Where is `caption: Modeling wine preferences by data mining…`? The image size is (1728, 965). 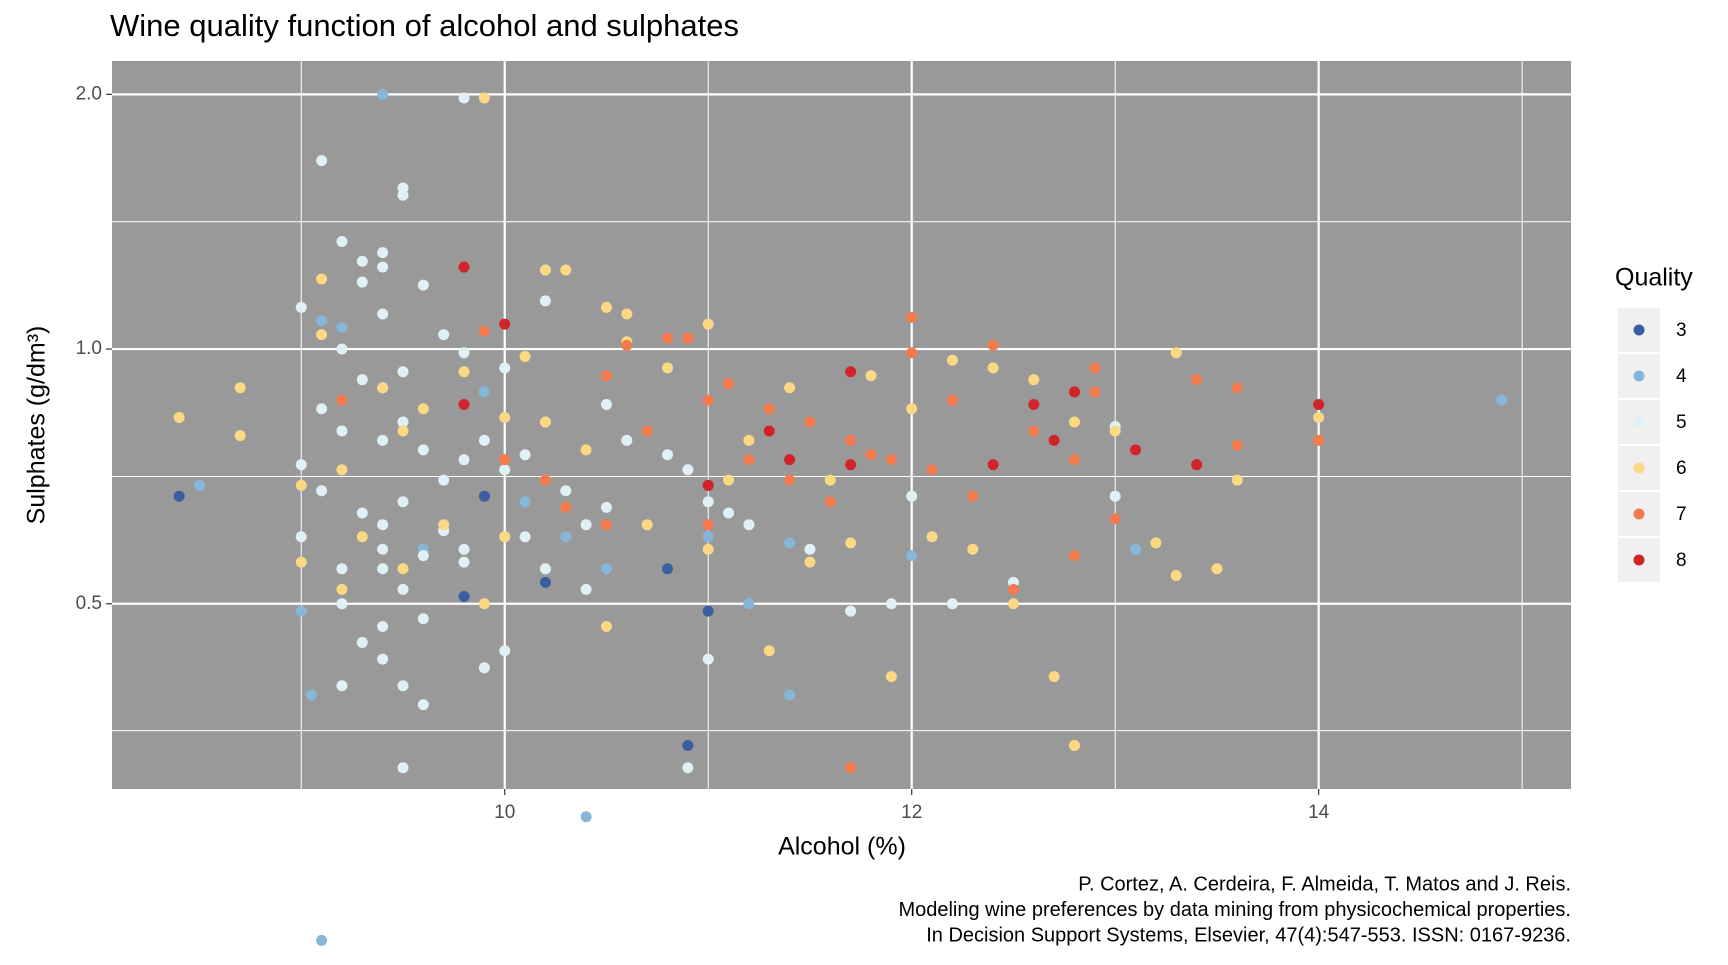 caption: Modeling wine preferences by data mining… is located at coordinates (1234, 910).